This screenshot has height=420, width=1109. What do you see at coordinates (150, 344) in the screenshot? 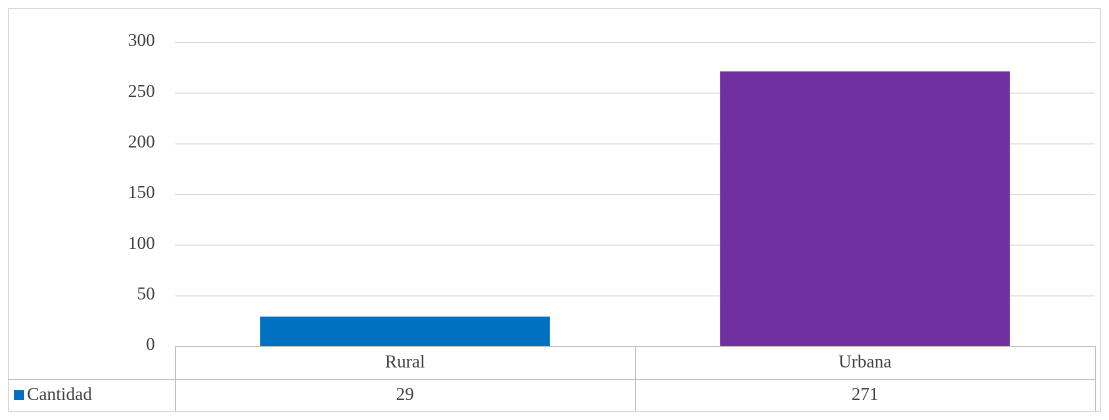
I see `y-tick-label: 0` at bounding box center [150, 344].